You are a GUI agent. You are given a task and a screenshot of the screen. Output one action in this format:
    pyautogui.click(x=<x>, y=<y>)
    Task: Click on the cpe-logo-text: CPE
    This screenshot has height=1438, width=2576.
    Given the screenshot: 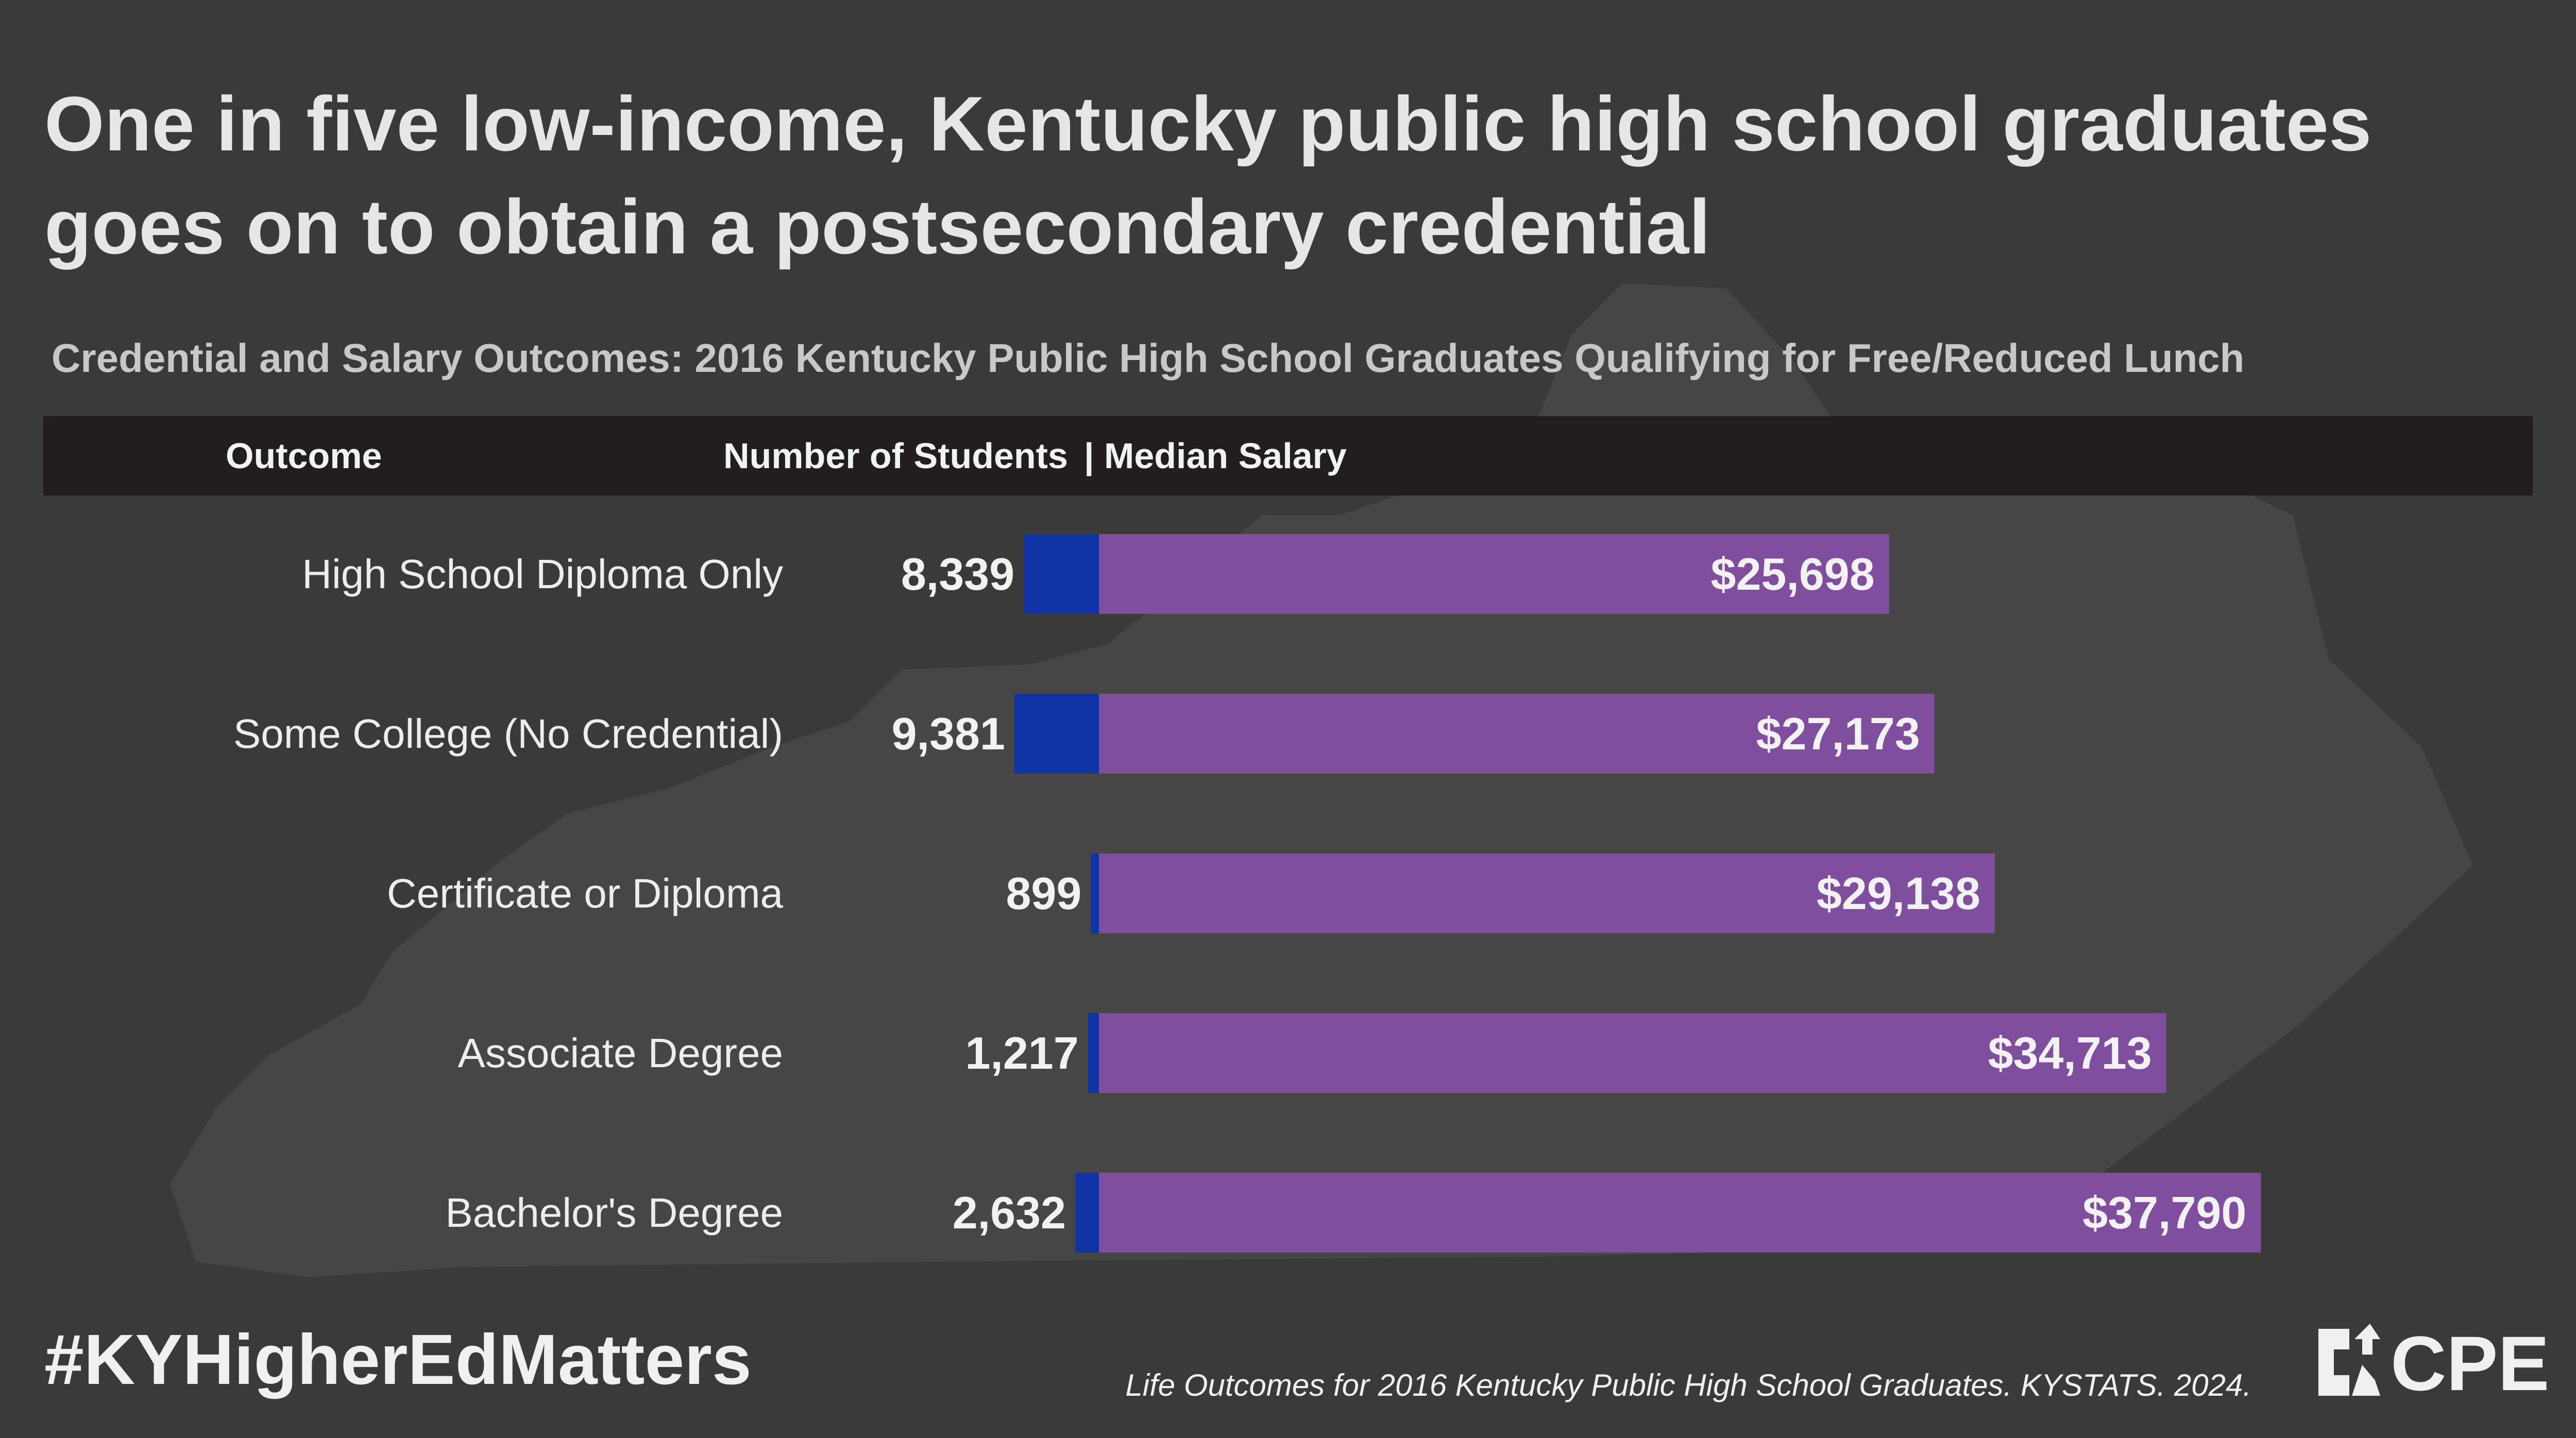 What is the action you would take?
    pyautogui.click(x=2470, y=1363)
    